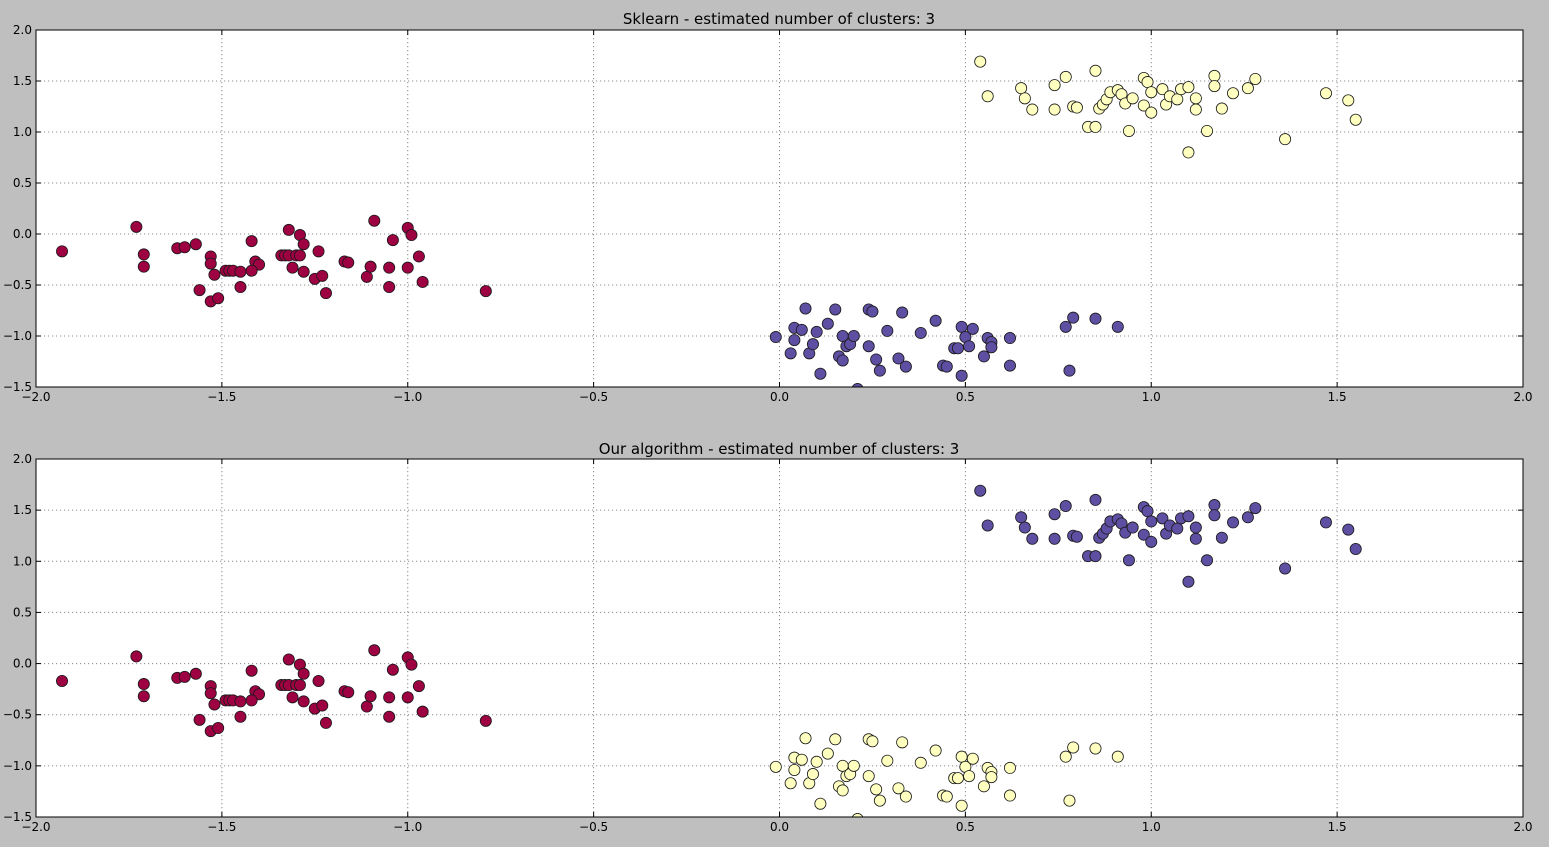 The image size is (1549, 847). I want to click on y-tick-label: 0.5, so click(22, 183).